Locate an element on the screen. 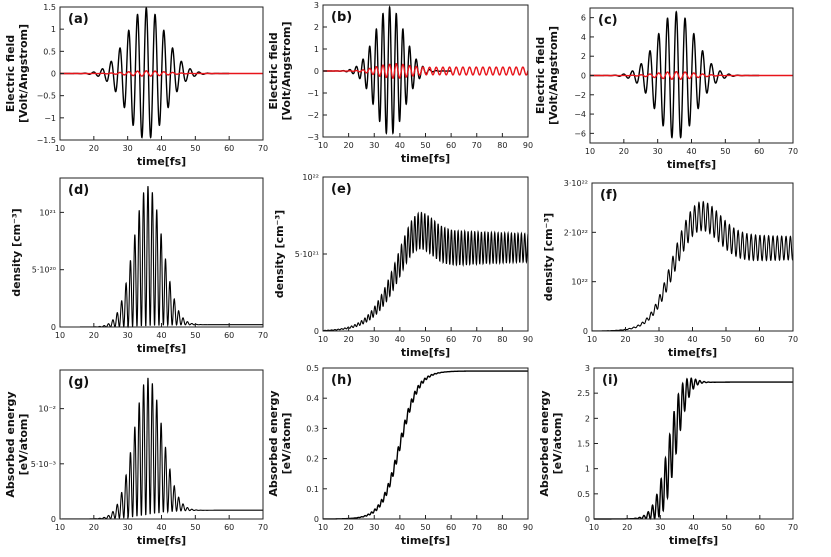 The width and height of the screenshot is (831, 557). y-tick-label: 5·10²⁰ is located at coordinates (44, 270).